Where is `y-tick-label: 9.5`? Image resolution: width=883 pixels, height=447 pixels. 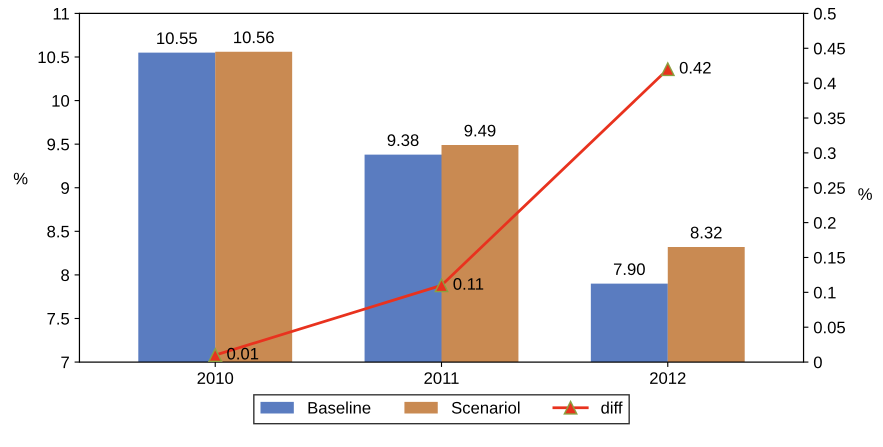
y-tick-label: 9.5 is located at coordinates (58, 144).